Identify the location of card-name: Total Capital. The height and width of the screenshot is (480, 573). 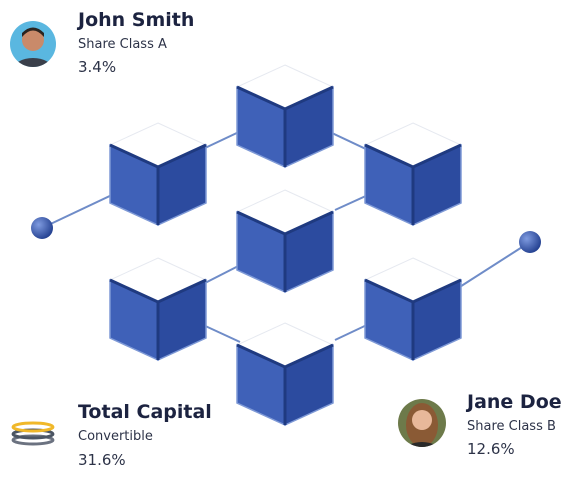
(145, 412).